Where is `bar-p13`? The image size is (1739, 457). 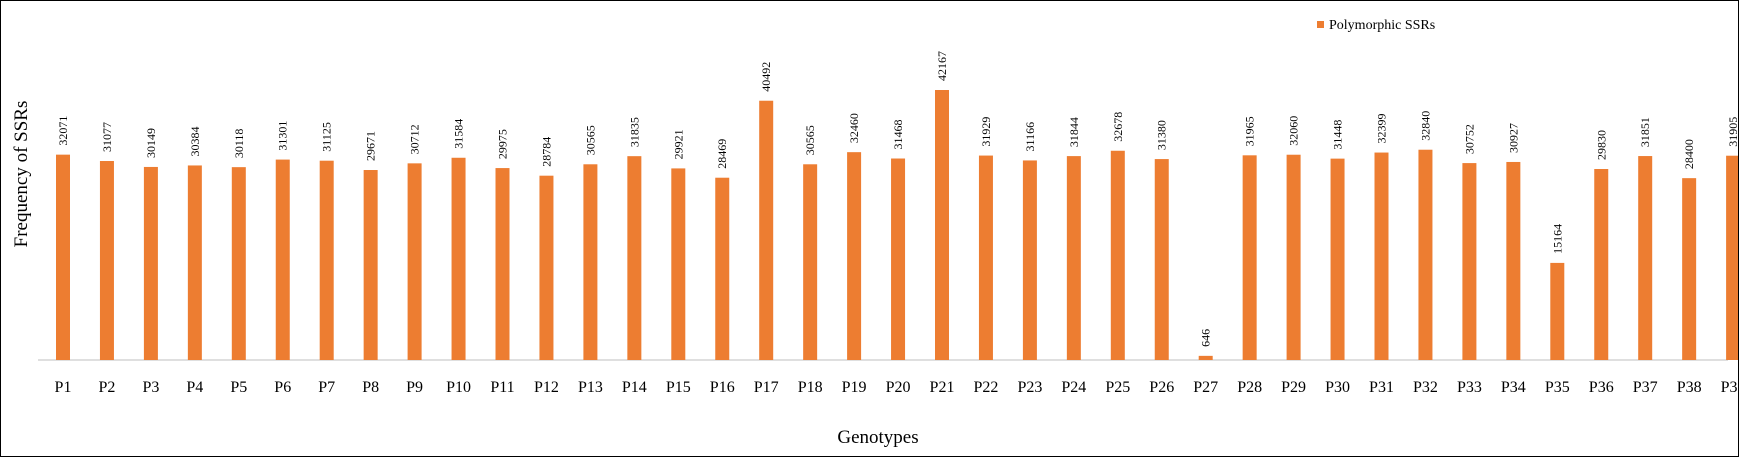 bar-p13 is located at coordinates (590, 262).